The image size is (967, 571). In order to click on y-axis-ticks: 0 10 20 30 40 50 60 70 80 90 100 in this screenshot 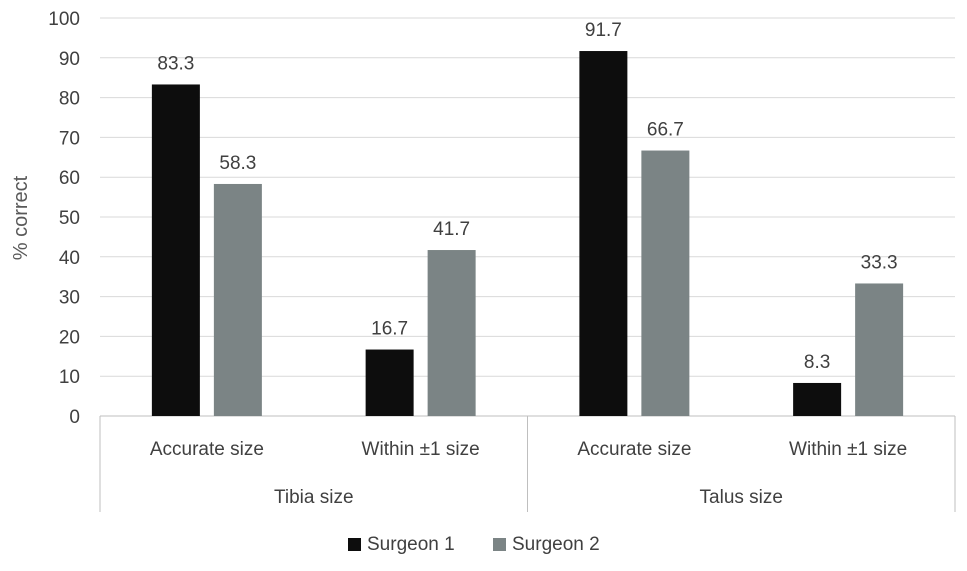, I will do `click(64, 218)`.